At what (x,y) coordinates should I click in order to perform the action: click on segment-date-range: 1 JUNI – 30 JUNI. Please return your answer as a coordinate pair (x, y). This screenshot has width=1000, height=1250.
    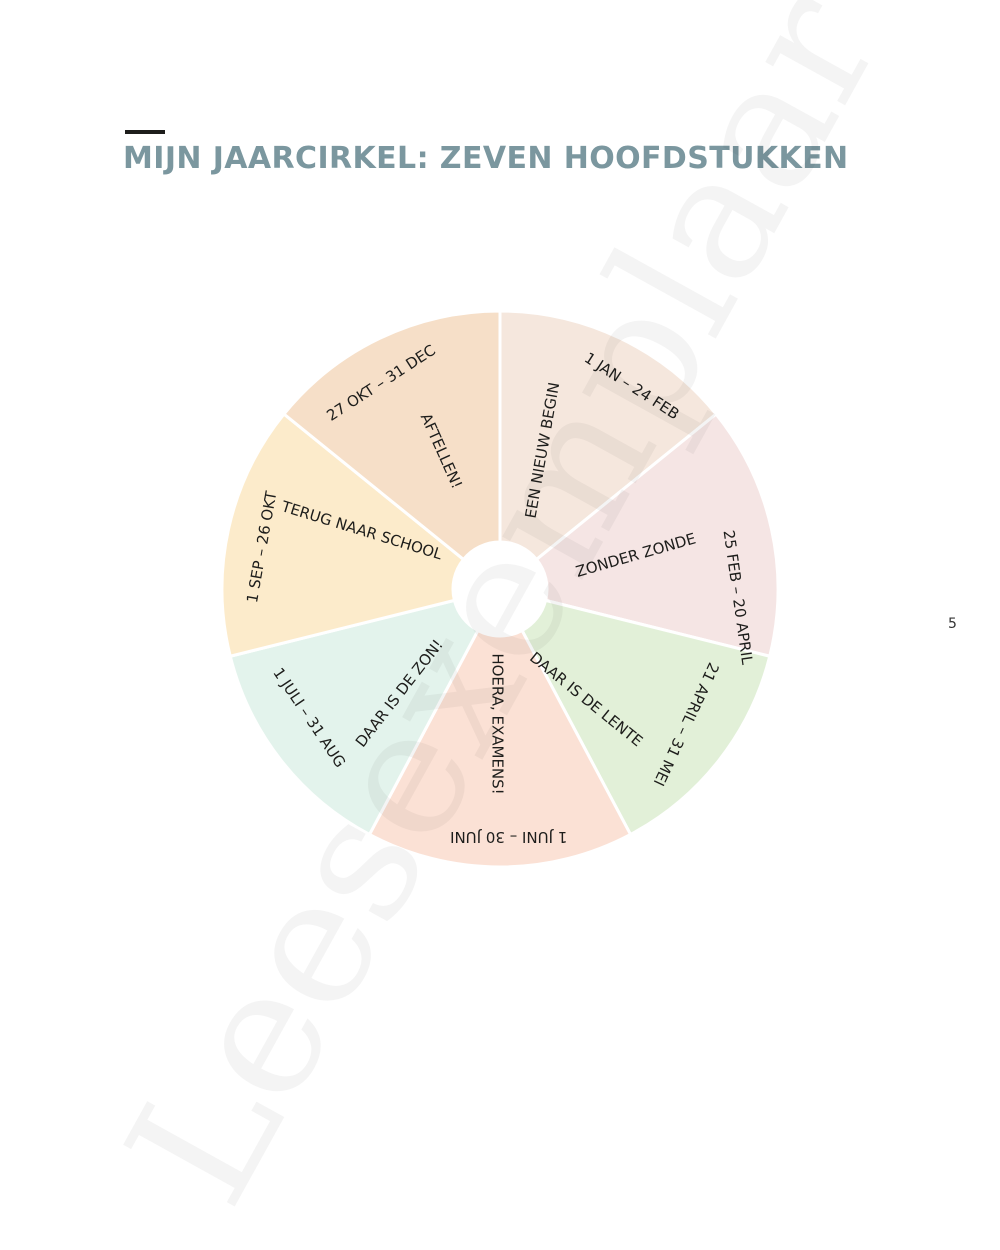
    Looking at the image, I should click on (508, 837).